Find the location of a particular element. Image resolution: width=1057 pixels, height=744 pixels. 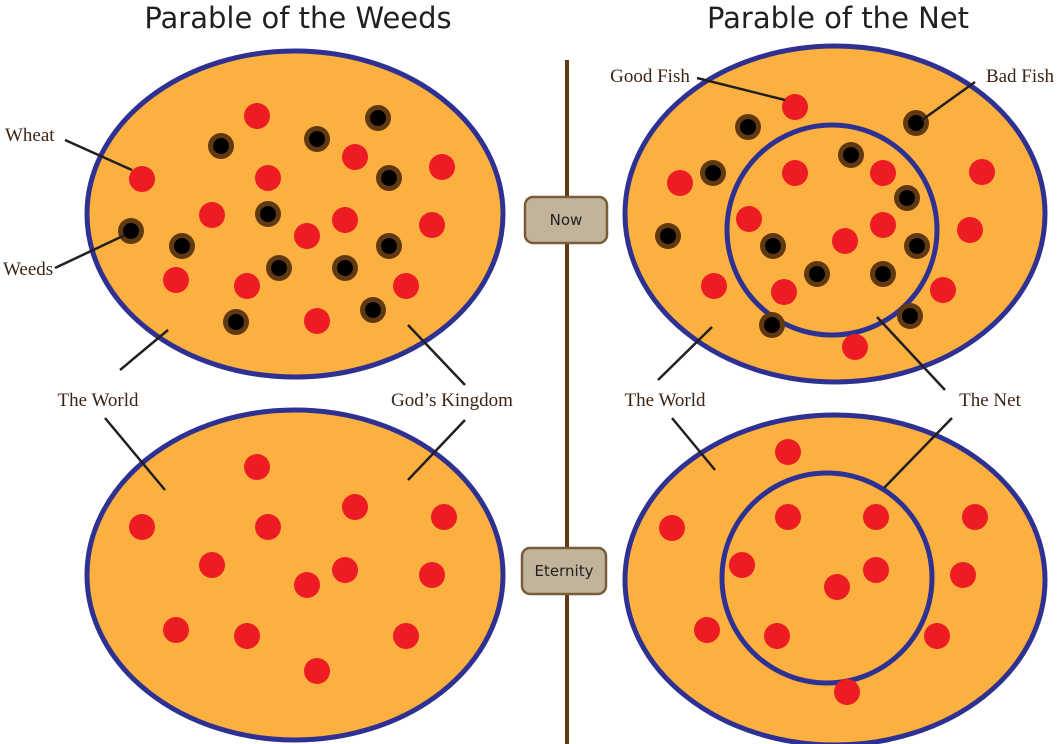

label: Good Fish is located at coordinates (650, 76).